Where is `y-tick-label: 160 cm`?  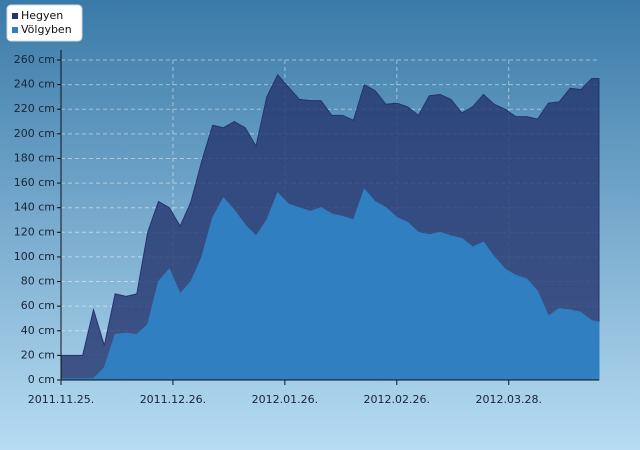 y-tick-label: 160 cm is located at coordinates (34, 182).